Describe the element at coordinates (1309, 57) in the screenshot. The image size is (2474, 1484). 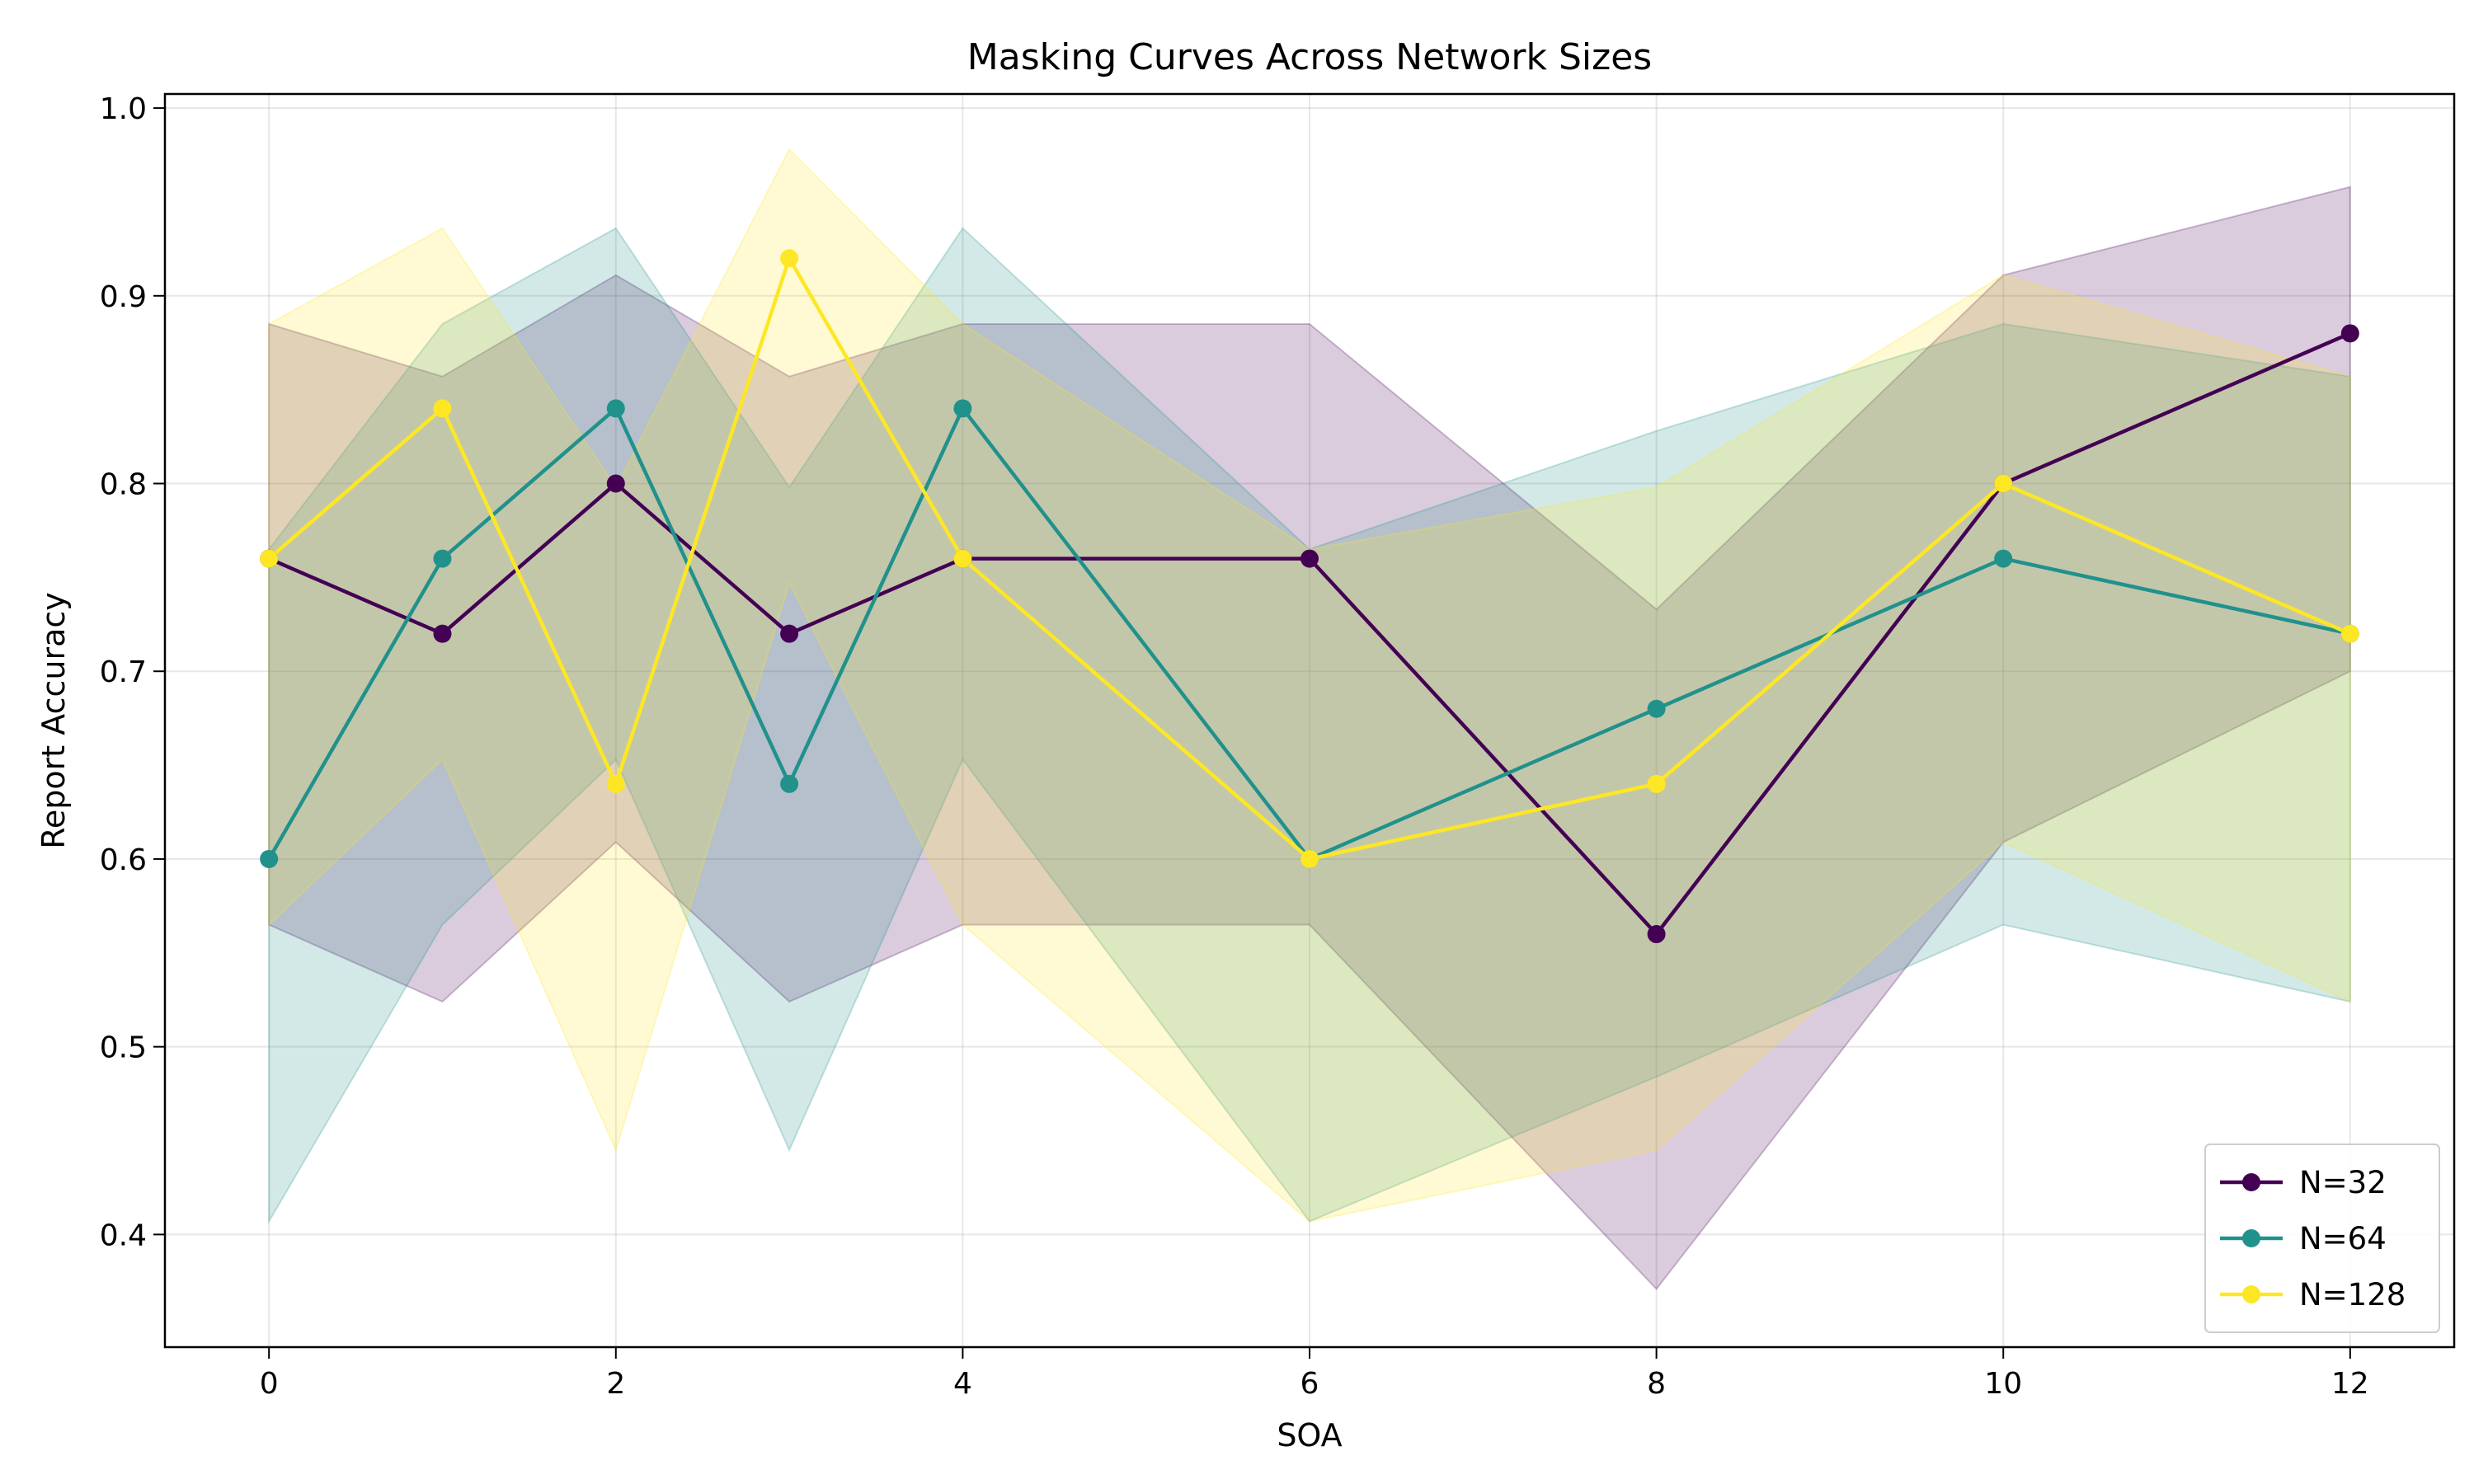
I see `chart-title: Masking Curves Across Network Sizes` at that location.